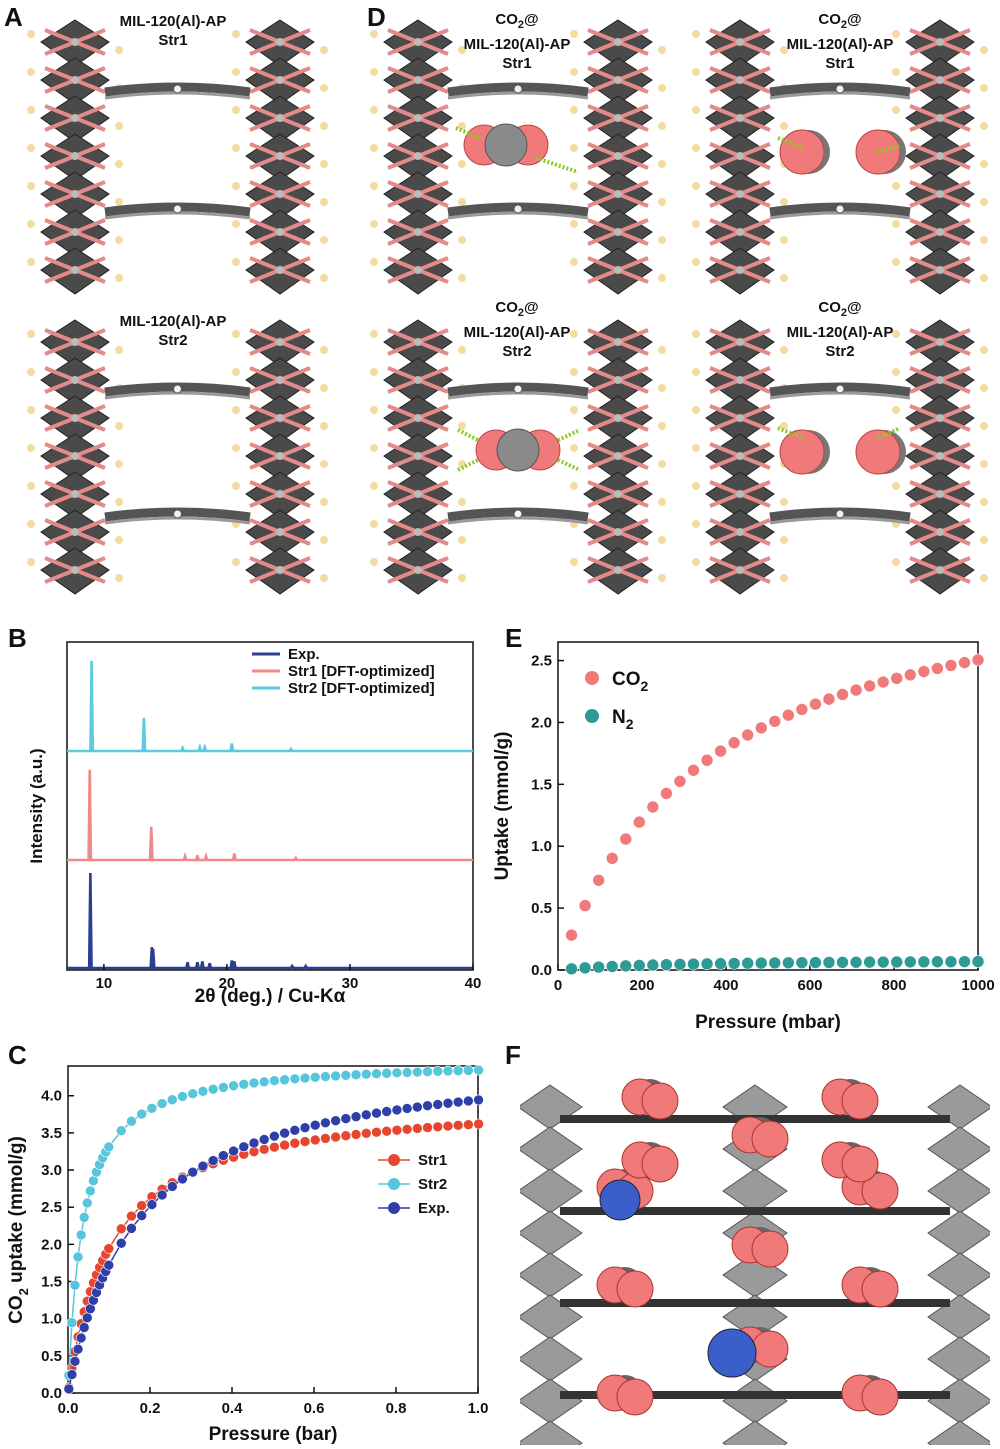 The image size is (1000, 1449). I want to click on chart-e-frame, so click(768, 806).